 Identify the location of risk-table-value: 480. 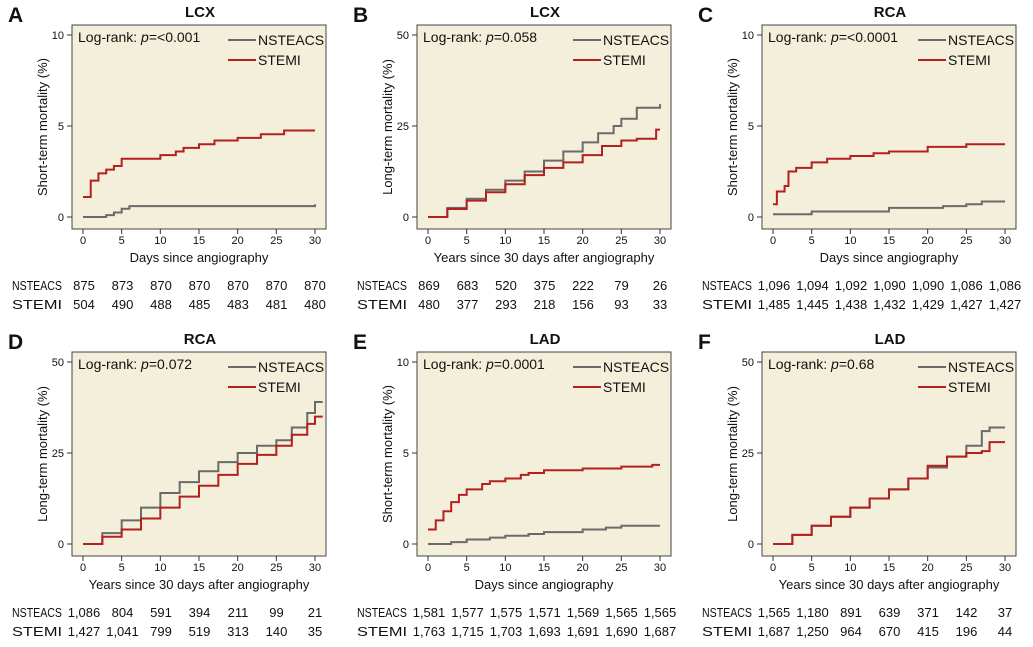
(429, 304).